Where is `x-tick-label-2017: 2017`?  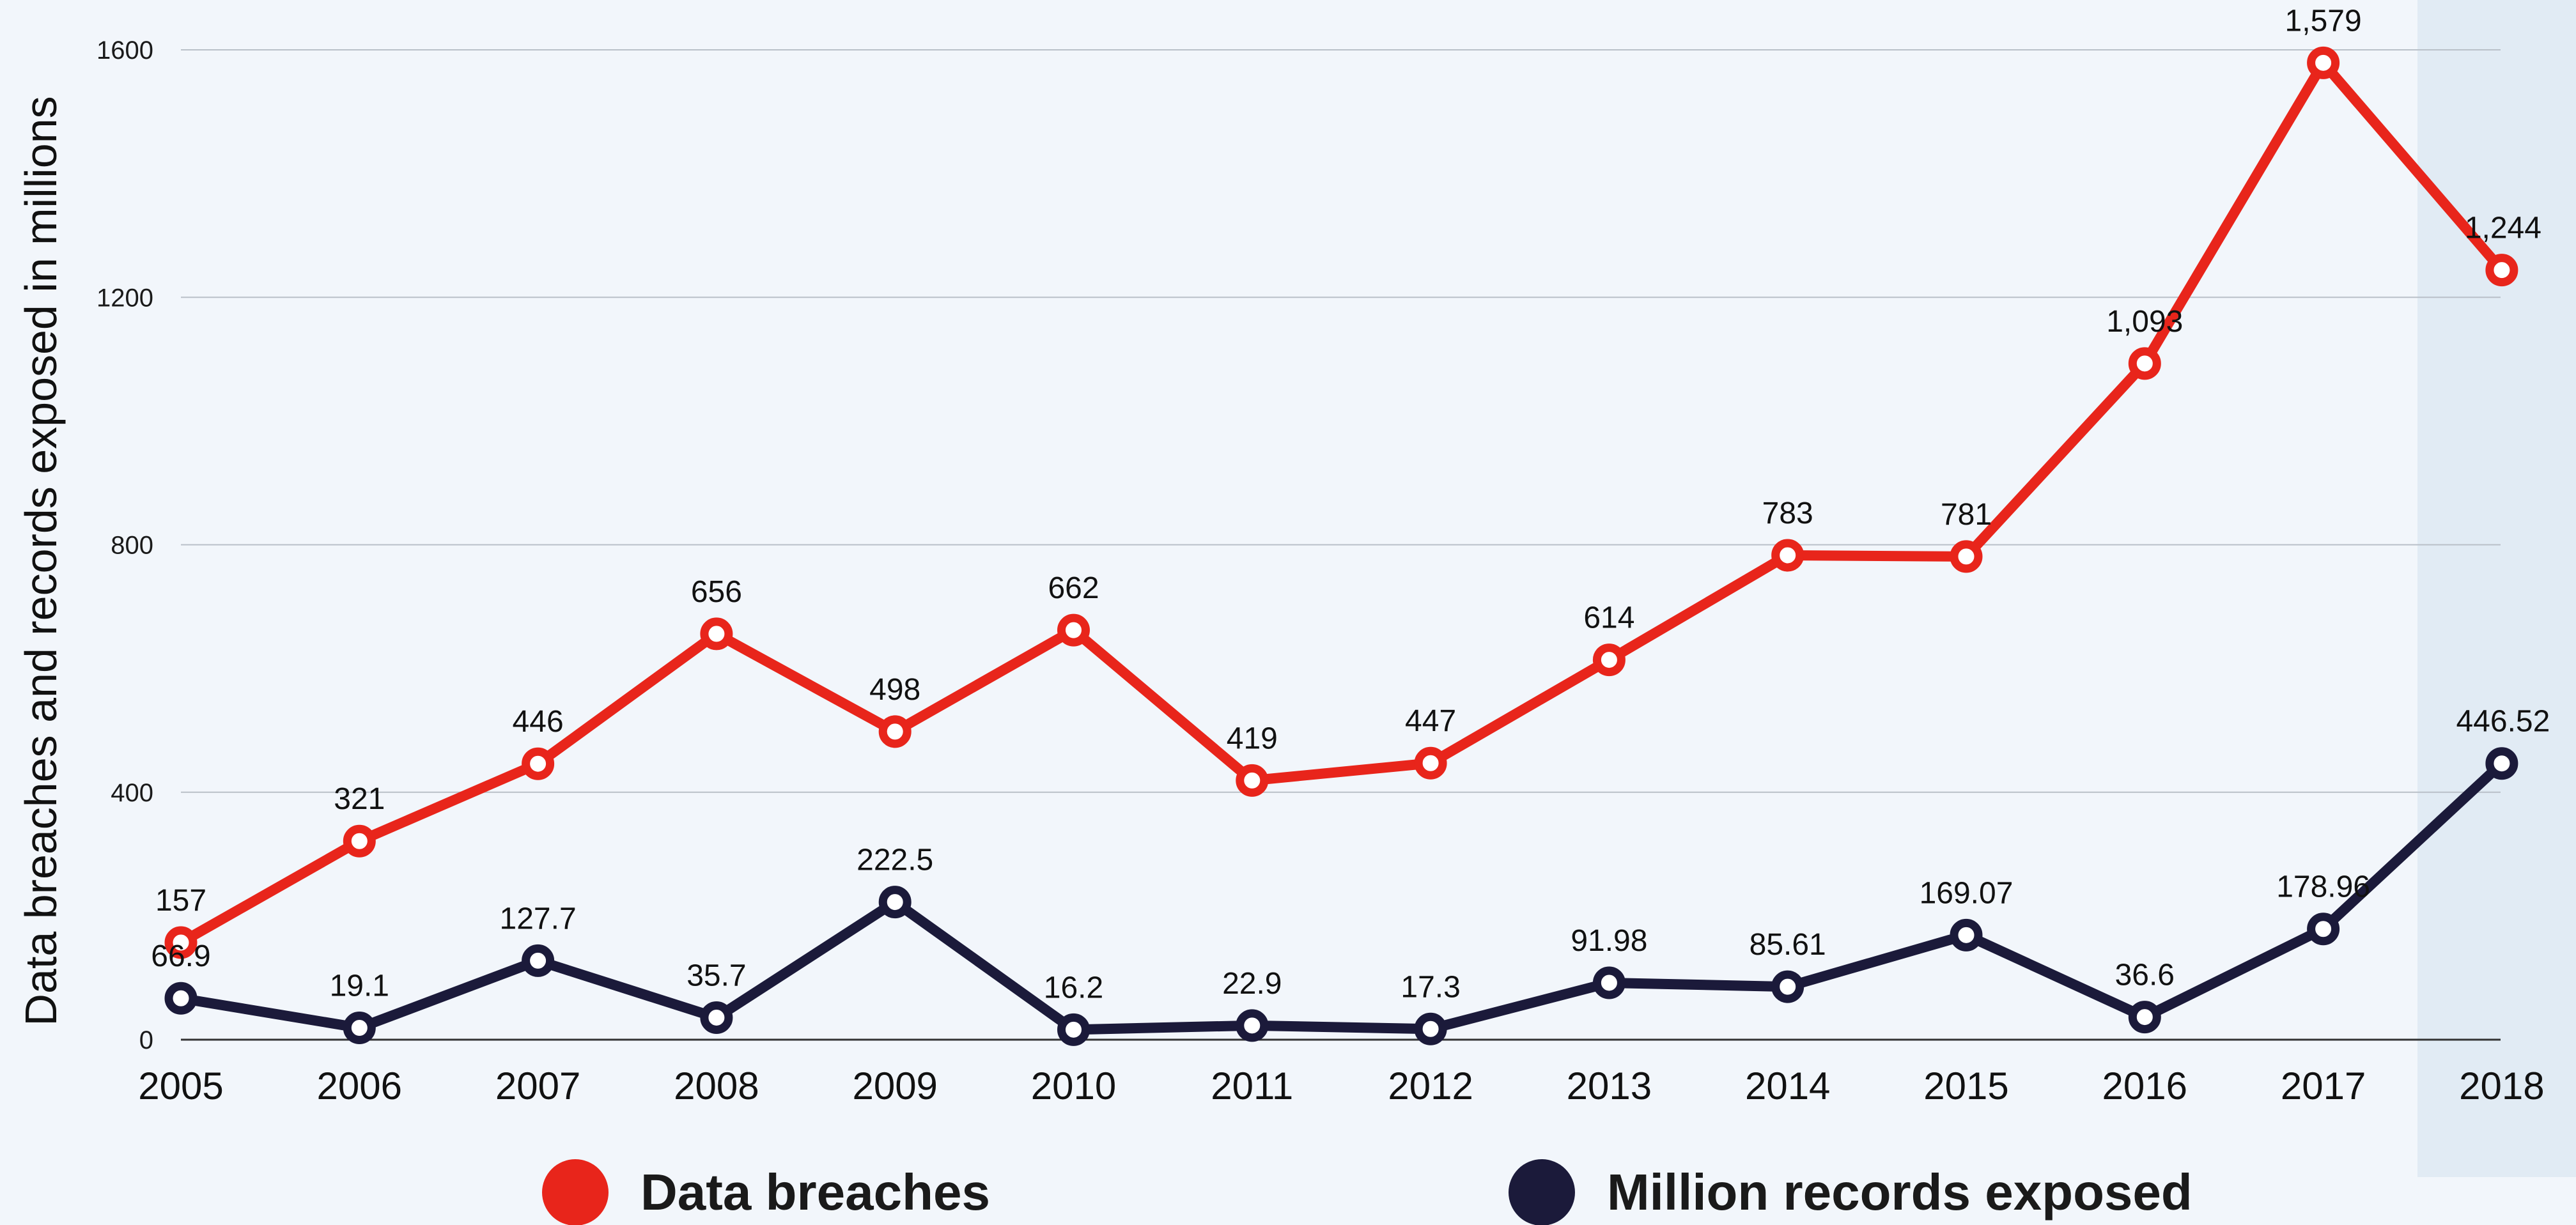
x-tick-label-2017: 2017 is located at coordinates (2323, 1086).